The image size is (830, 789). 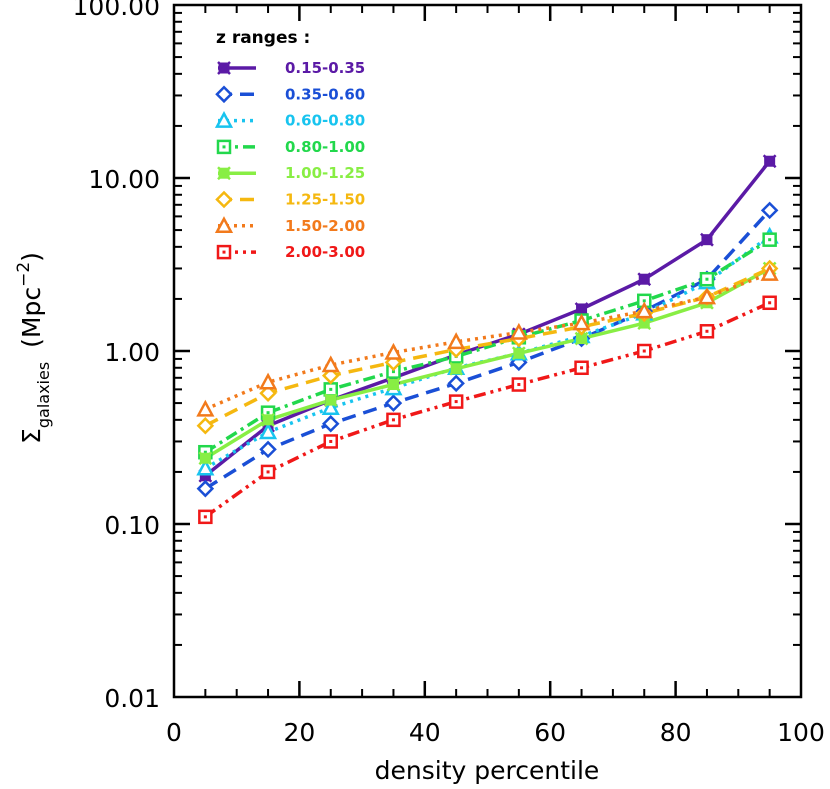 I want to click on y-axis-title-subscript: galaxies, so click(x=43, y=395).